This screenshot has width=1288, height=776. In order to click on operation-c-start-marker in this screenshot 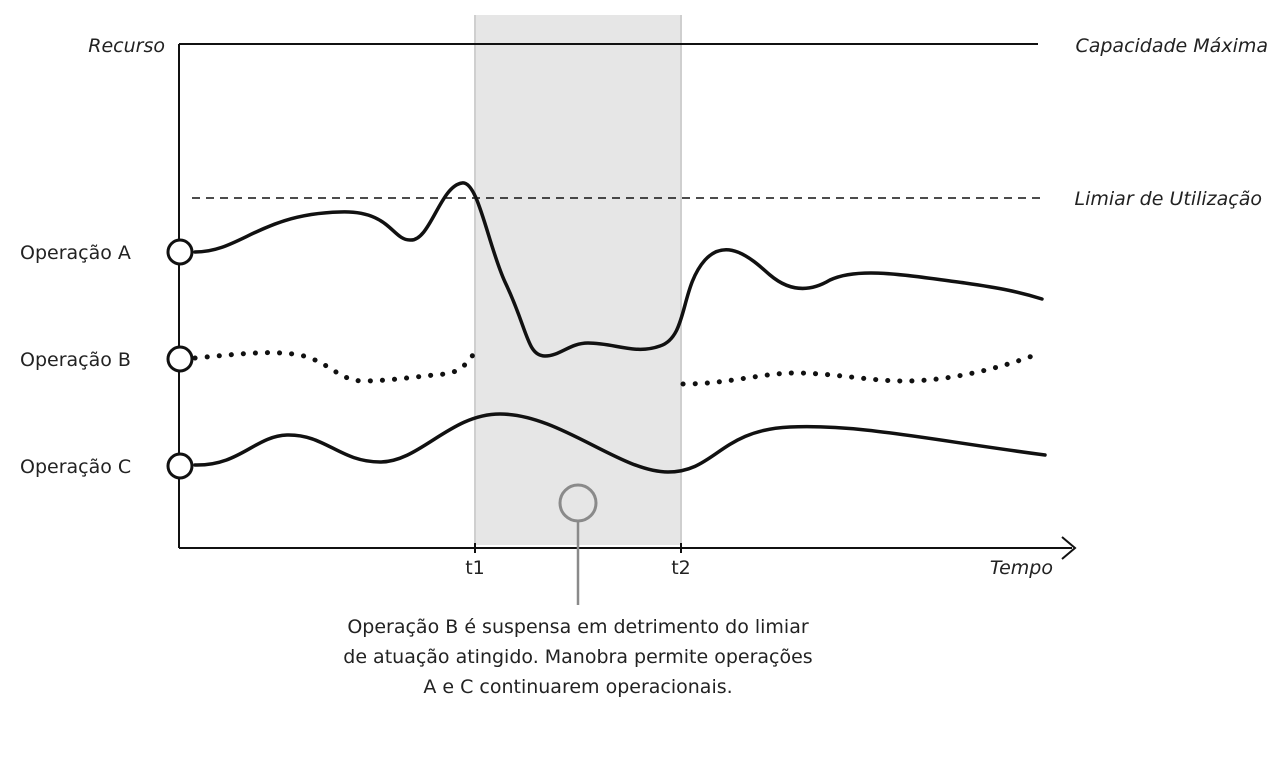, I will do `click(180, 466)`.